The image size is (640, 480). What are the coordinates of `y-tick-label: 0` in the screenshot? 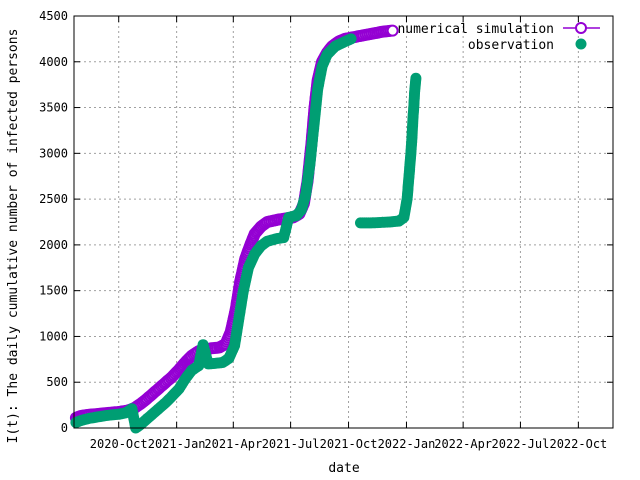 It's located at (64, 428).